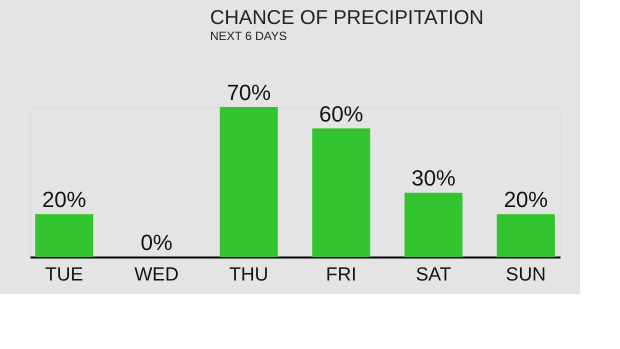 This screenshot has height=349, width=620. I want to click on data-label: 60%, so click(341, 113).